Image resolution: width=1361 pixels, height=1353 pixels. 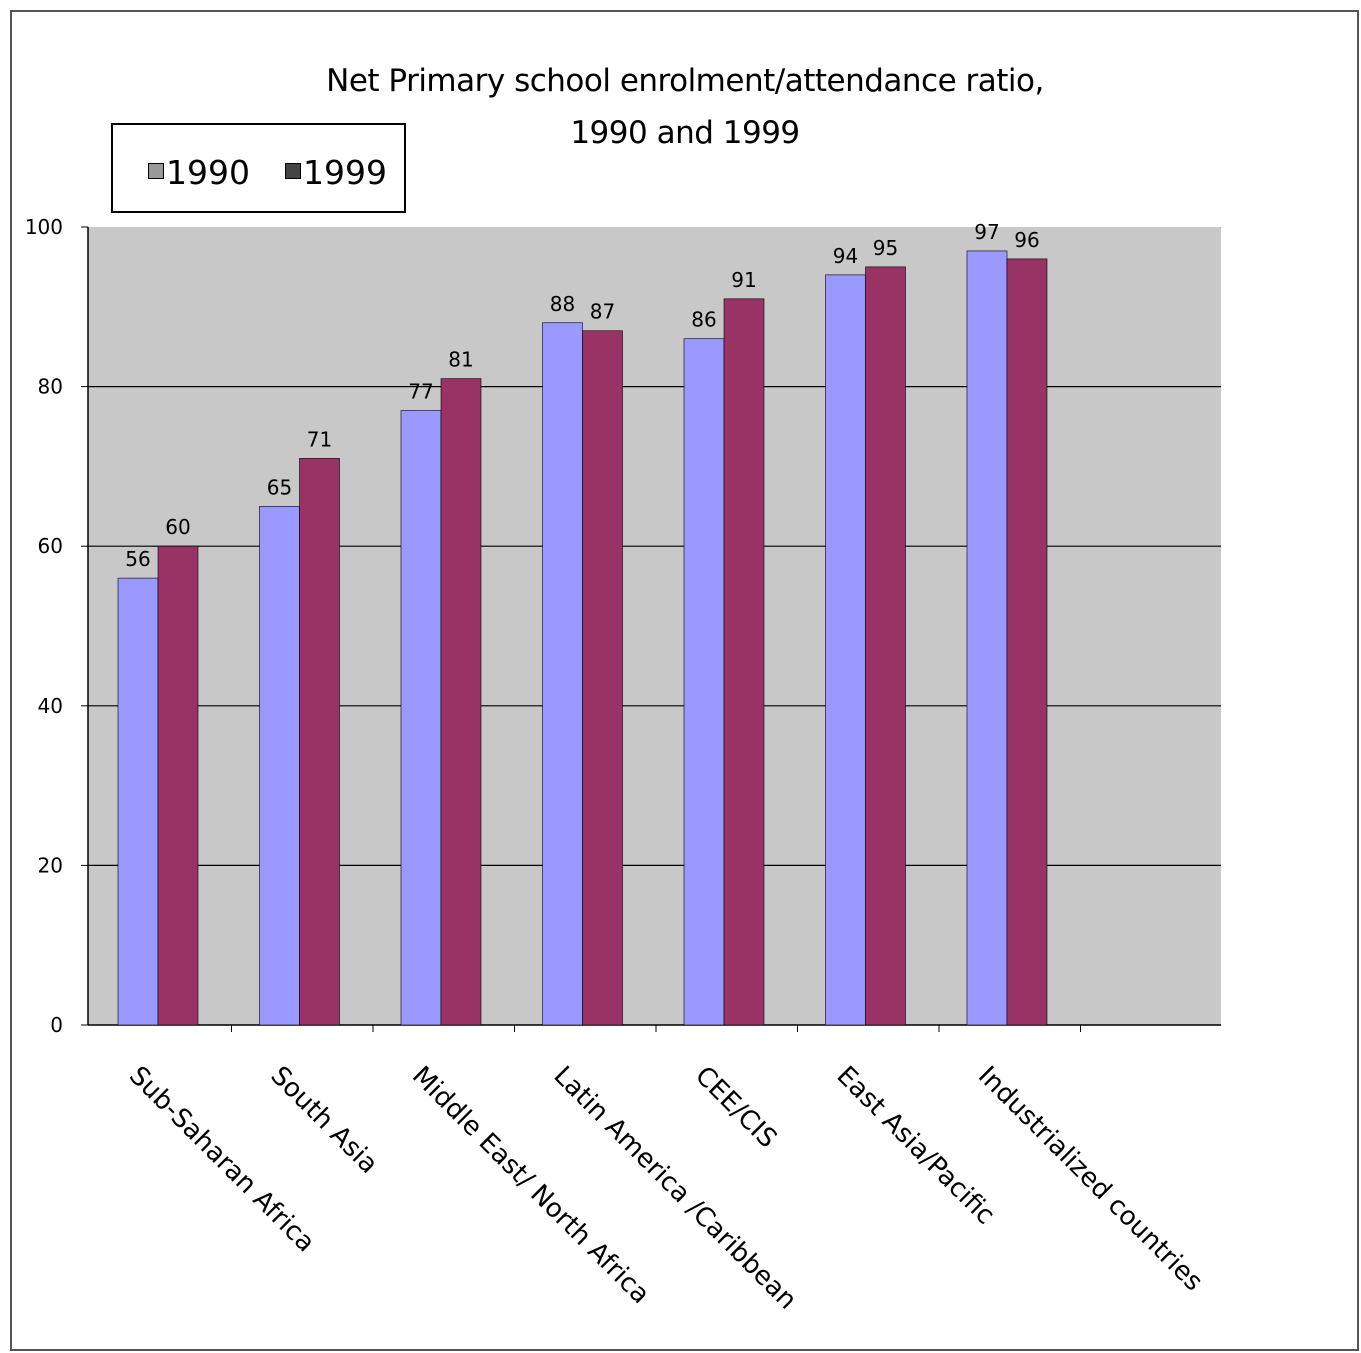 What do you see at coordinates (177, 527) in the screenshot?
I see `data-label-1999: 60` at bounding box center [177, 527].